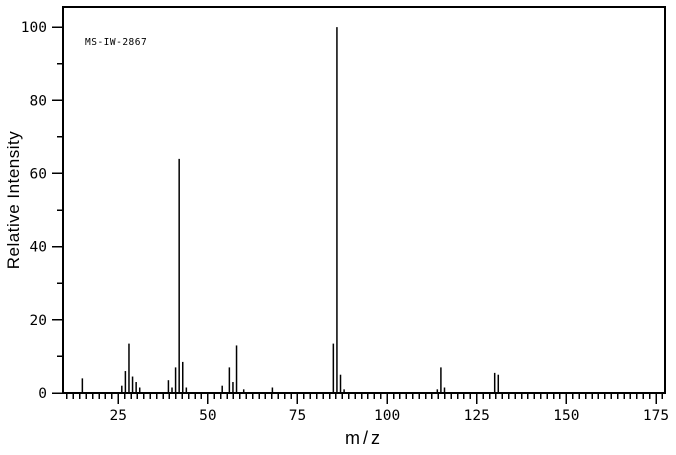 This screenshot has width=676, height=455. Describe the element at coordinates (656, 416) in the screenshot. I see `x-tick-label: 175` at that location.